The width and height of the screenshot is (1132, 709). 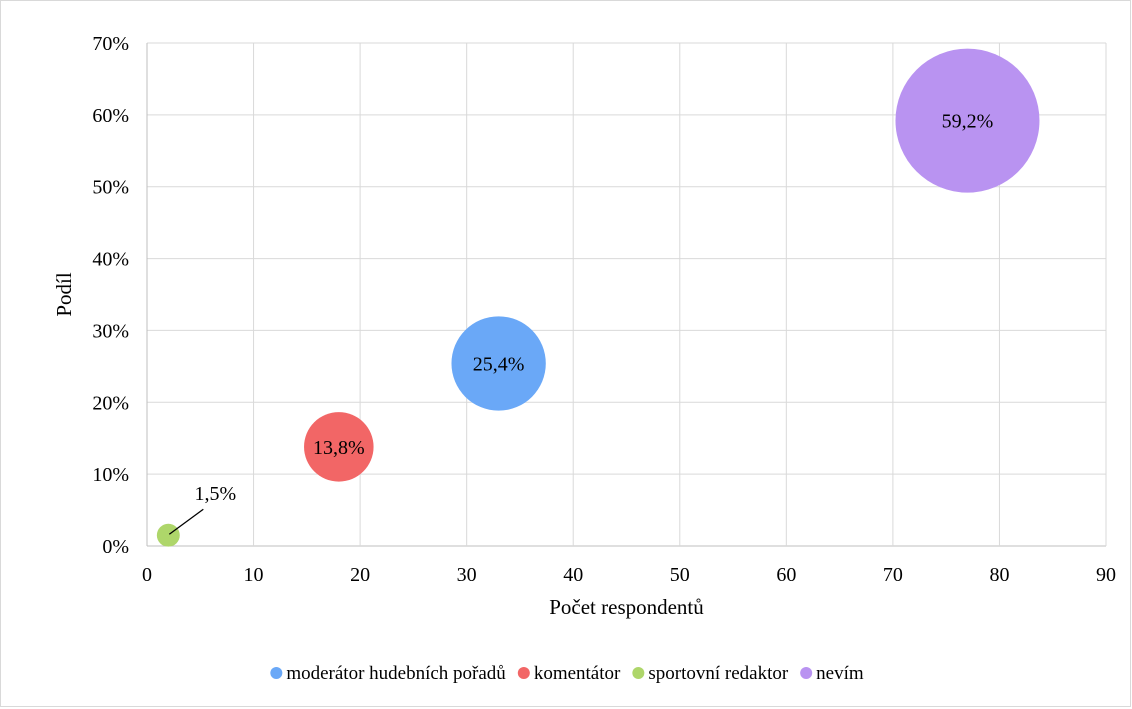 What do you see at coordinates (147, 575) in the screenshot?
I see `x-tick-label: 0` at bounding box center [147, 575].